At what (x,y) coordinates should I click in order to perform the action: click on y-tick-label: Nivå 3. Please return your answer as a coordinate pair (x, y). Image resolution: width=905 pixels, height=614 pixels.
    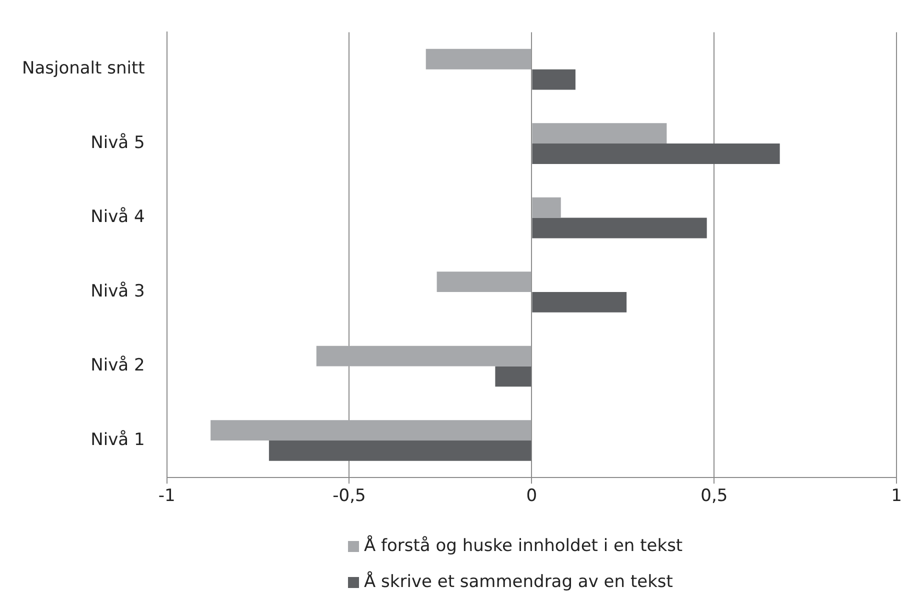
    Looking at the image, I should click on (117, 291).